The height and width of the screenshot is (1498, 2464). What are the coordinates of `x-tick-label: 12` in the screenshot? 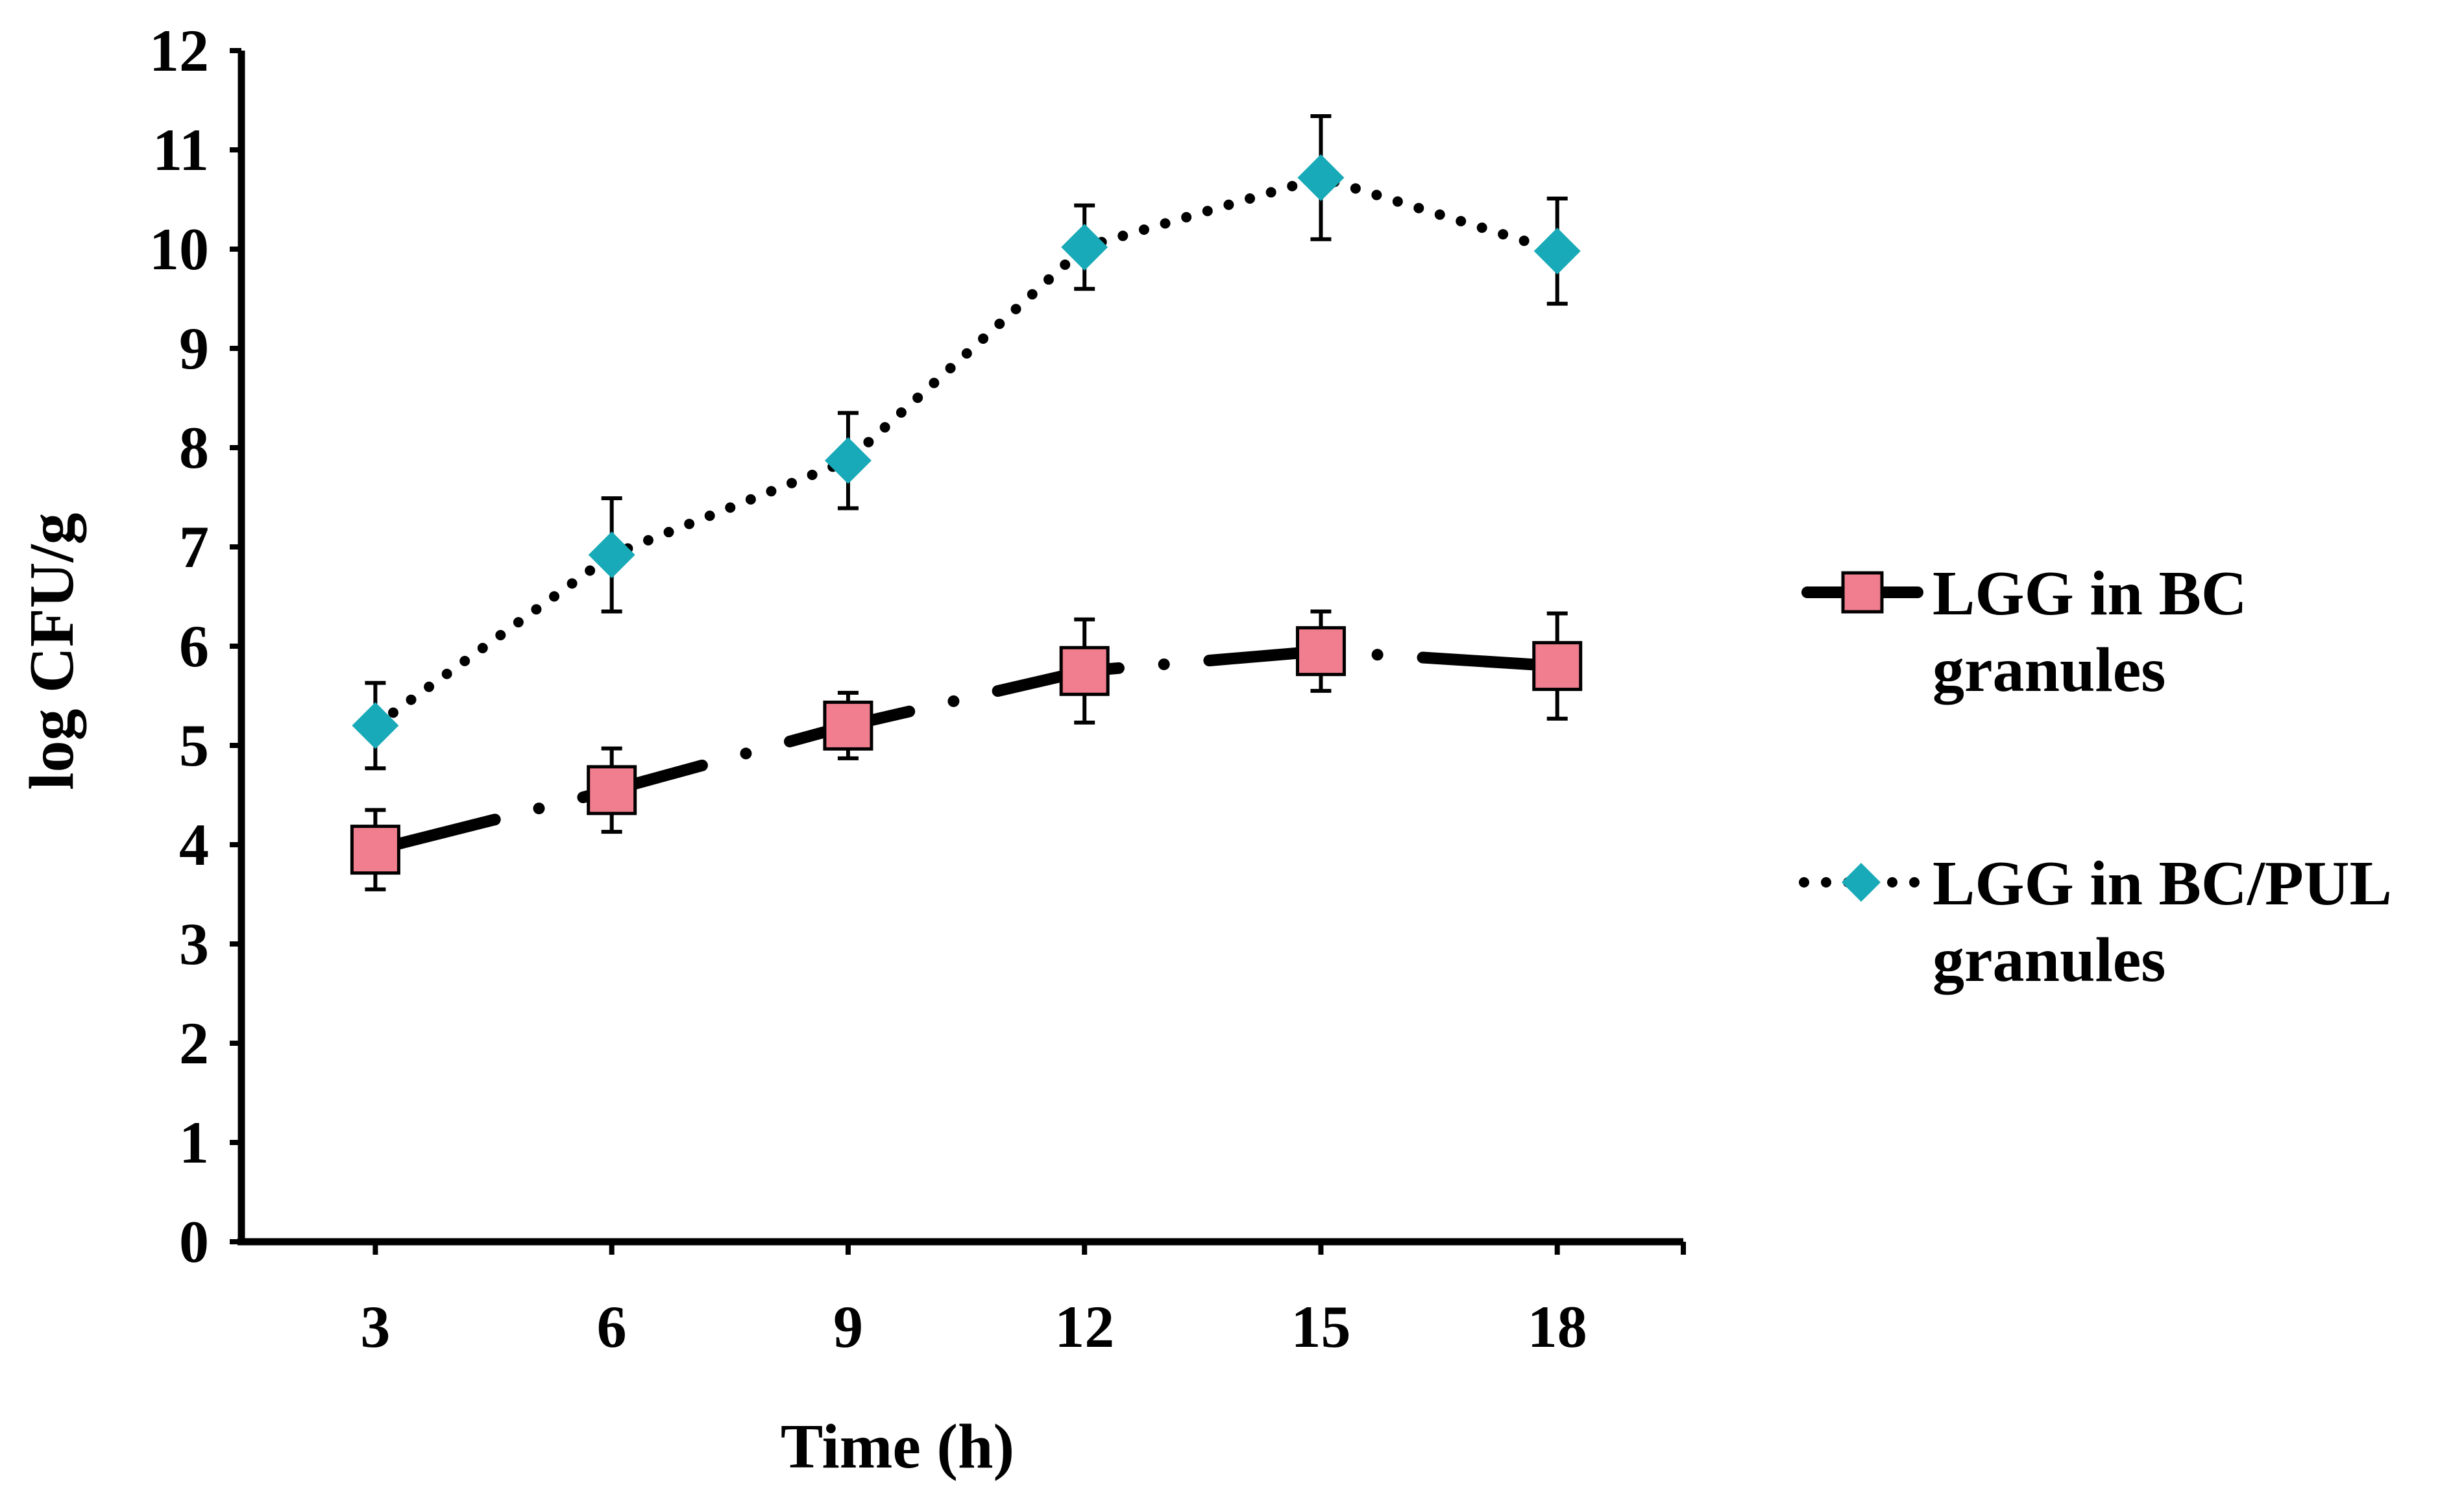 It's located at (1085, 1327).